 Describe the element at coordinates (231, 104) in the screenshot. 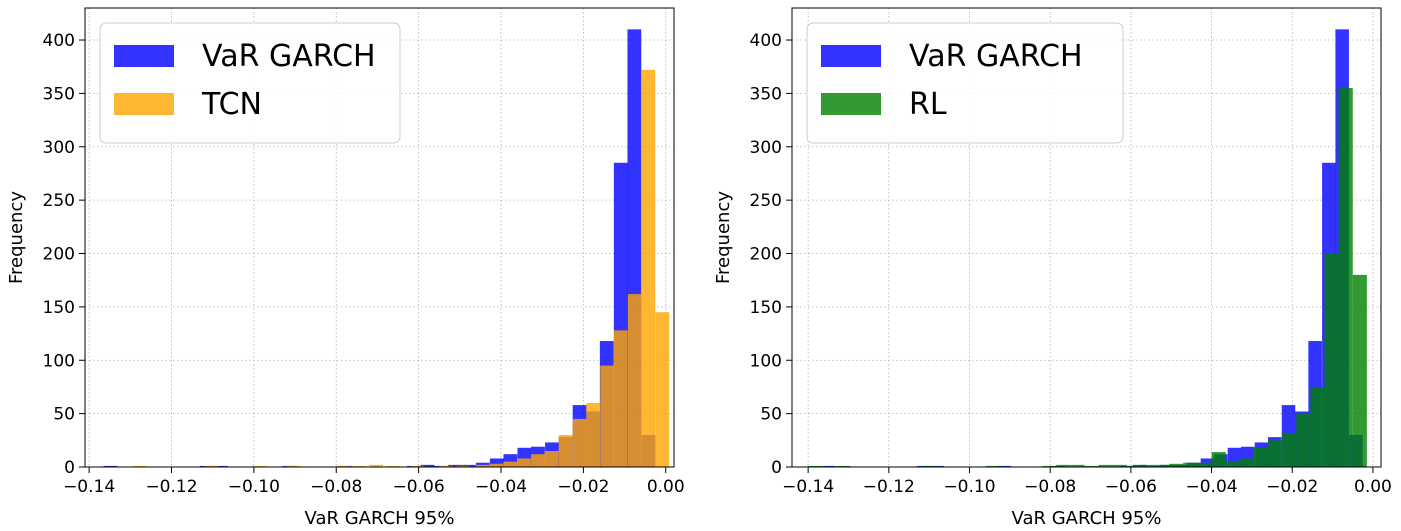

I see `legend-label: TCN` at that location.